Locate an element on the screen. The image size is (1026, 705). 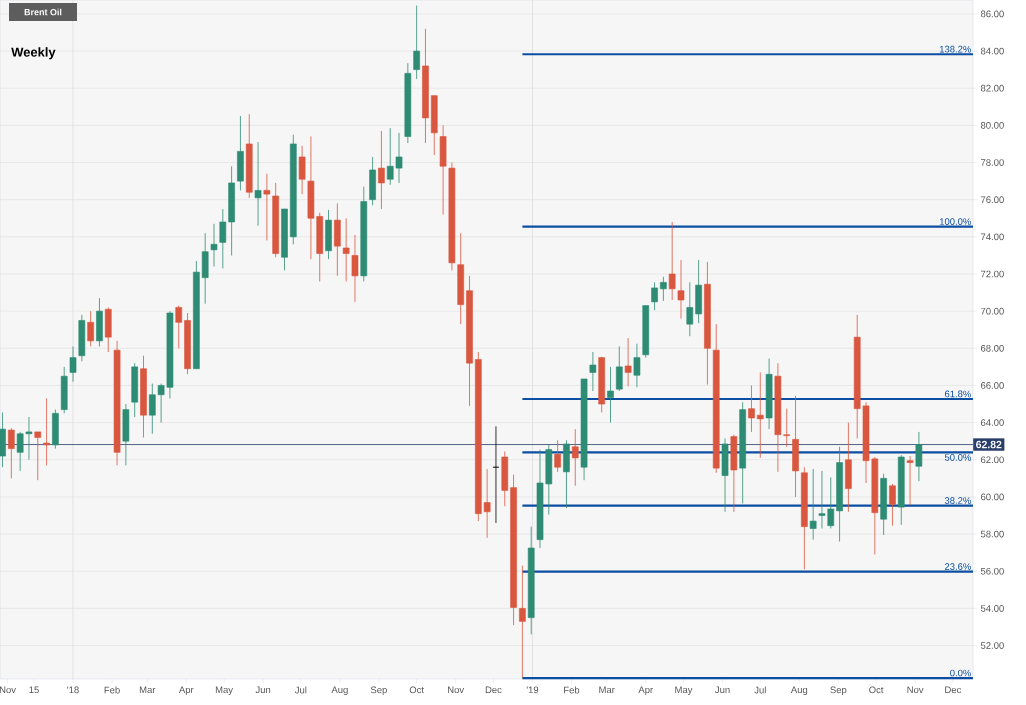
y-tick-label: 82.00 is located at coordinates (992, 88).